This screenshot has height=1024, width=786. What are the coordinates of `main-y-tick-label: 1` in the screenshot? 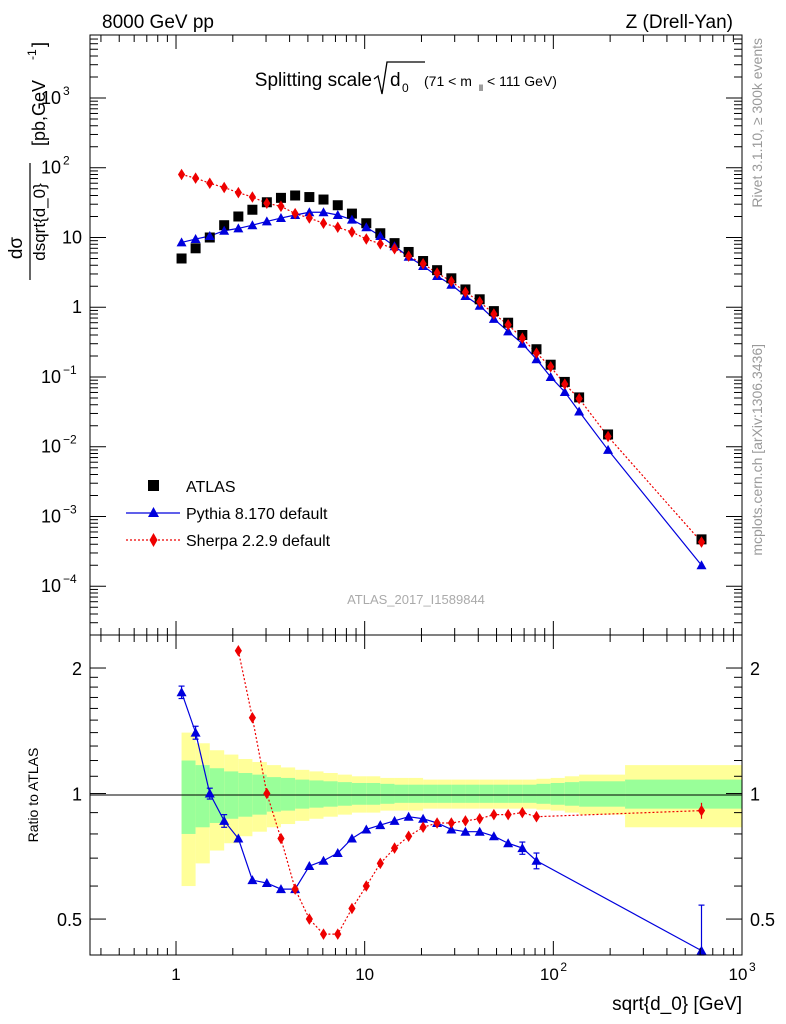 It's located at (77, 307).